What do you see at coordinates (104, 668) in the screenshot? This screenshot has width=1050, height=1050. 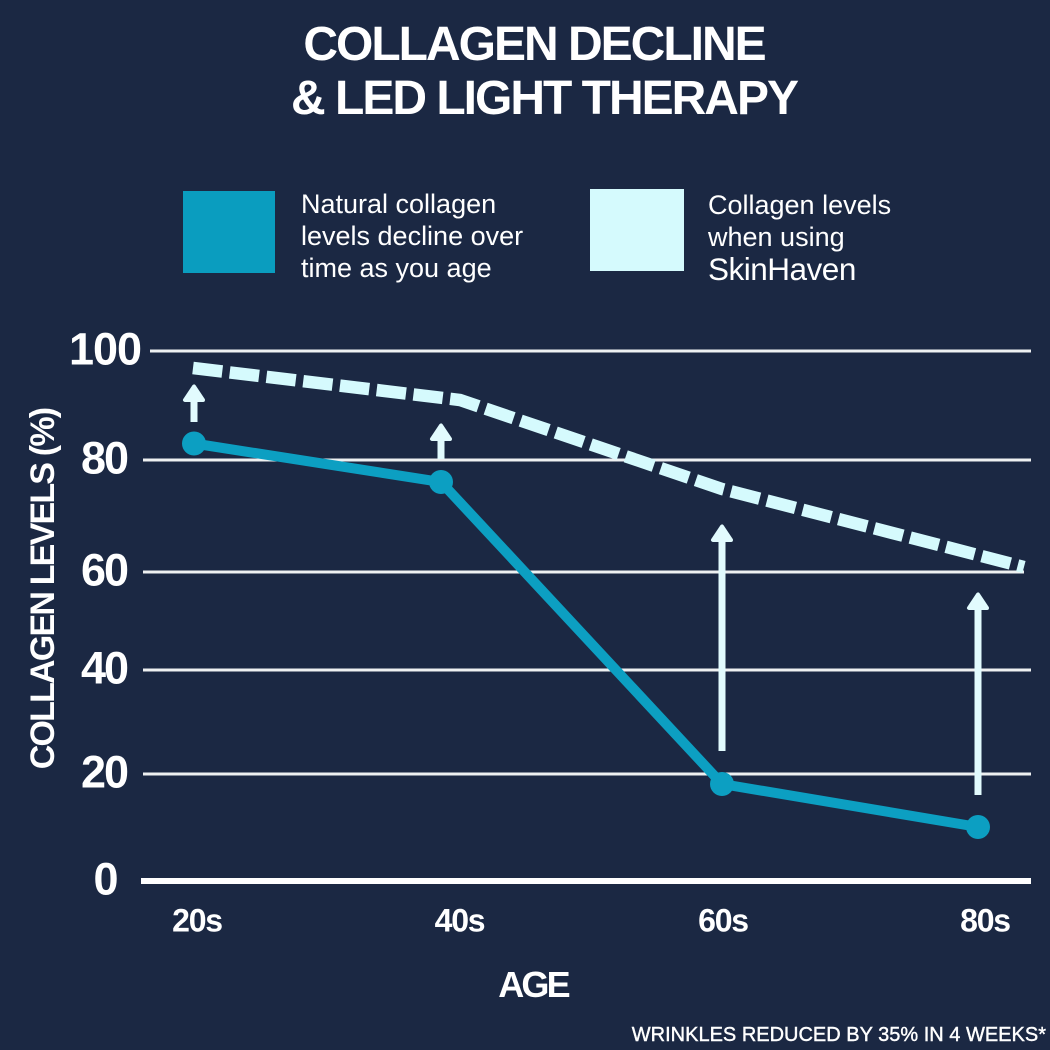 I see `svg-text: 40` at bounding box center [104, 668].